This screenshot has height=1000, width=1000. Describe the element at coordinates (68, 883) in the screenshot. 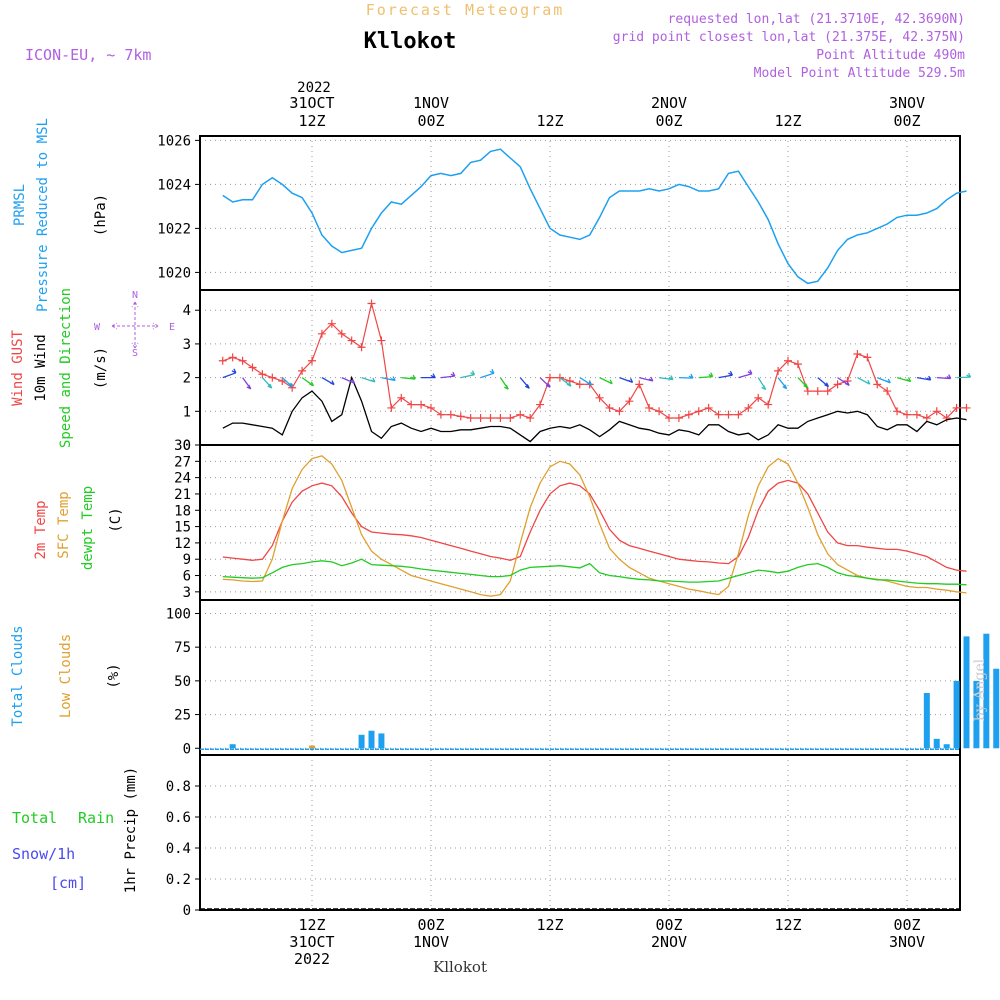

I see `snow-unit-label: [cm]` at that location.